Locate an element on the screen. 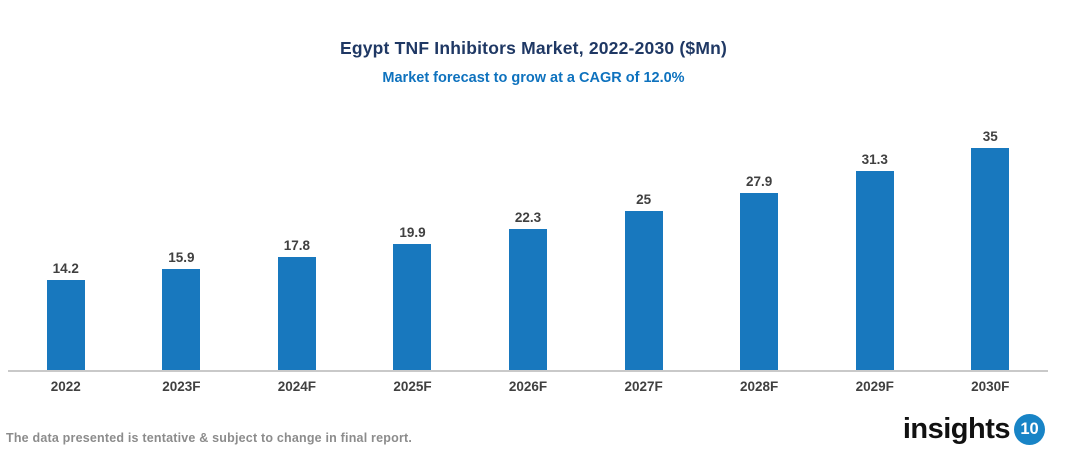 The width and height of the screenshot is (1067, 454). insights10-logo: insights 10 is located at coordinates (974, 429).